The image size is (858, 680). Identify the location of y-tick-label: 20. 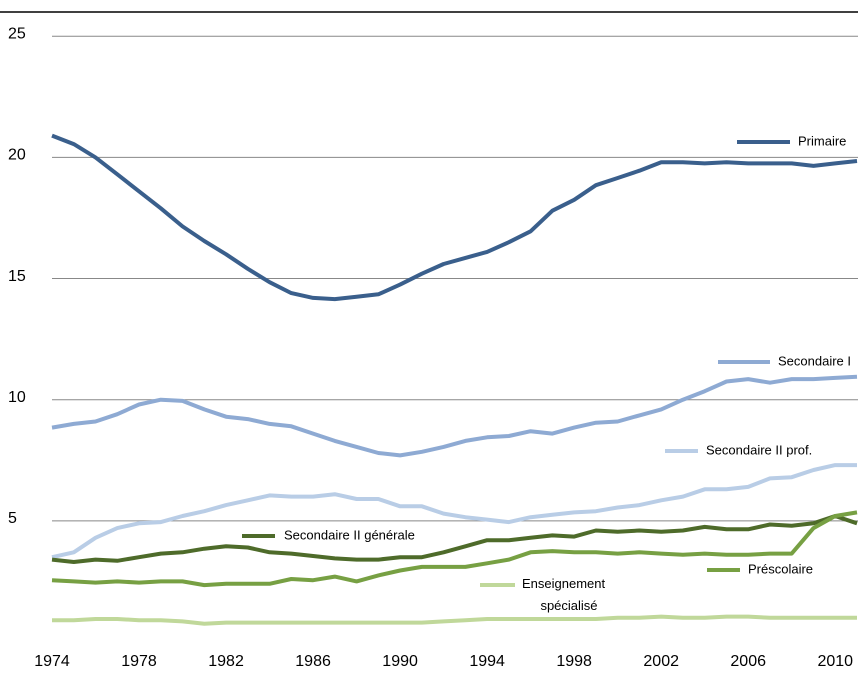
(17, 155).